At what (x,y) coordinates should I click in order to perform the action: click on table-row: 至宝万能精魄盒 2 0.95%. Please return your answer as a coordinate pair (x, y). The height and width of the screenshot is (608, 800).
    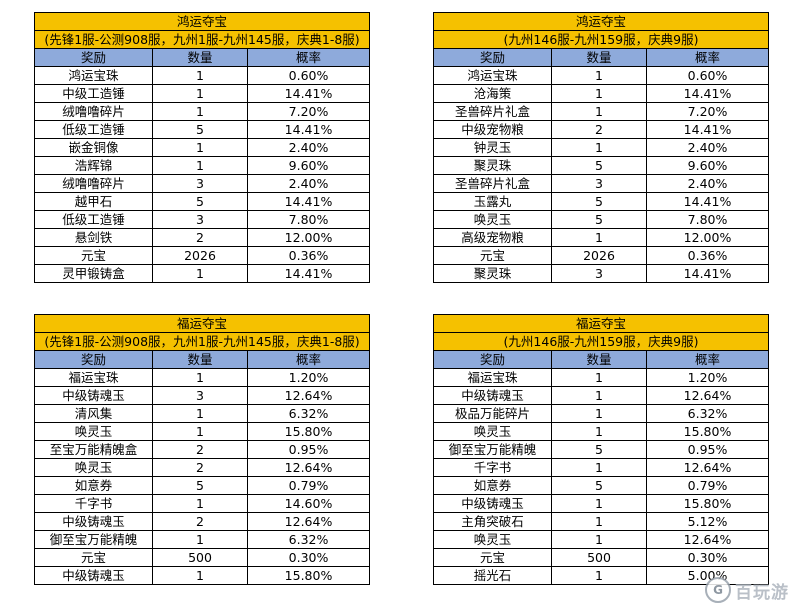
    Looking at the image, I should click on (202, 449).